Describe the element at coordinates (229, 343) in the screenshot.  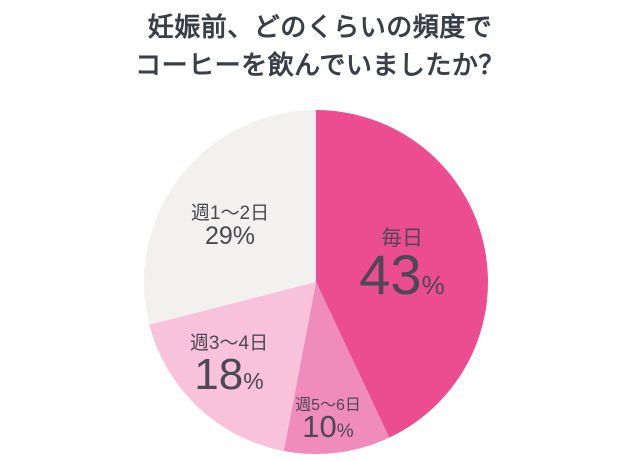
I see `slice-name: 週3〜4日` at that location.